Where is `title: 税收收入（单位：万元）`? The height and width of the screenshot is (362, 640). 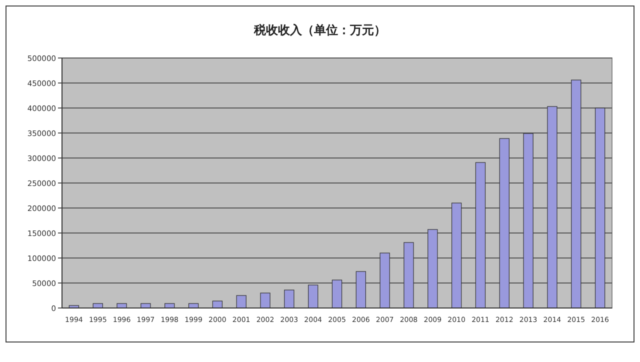
title: 税收收入（单位：万元） is located at coordinates (320, 30).